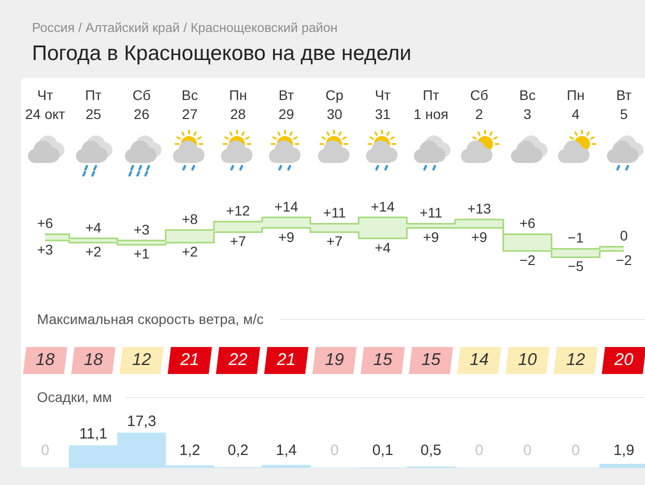 This screenshot has height=485, width=645. What do you see at coordinates (335, 104) in the screenshot?
I see `x-tick-label: Ср 30` at bounding box center [335, 104].